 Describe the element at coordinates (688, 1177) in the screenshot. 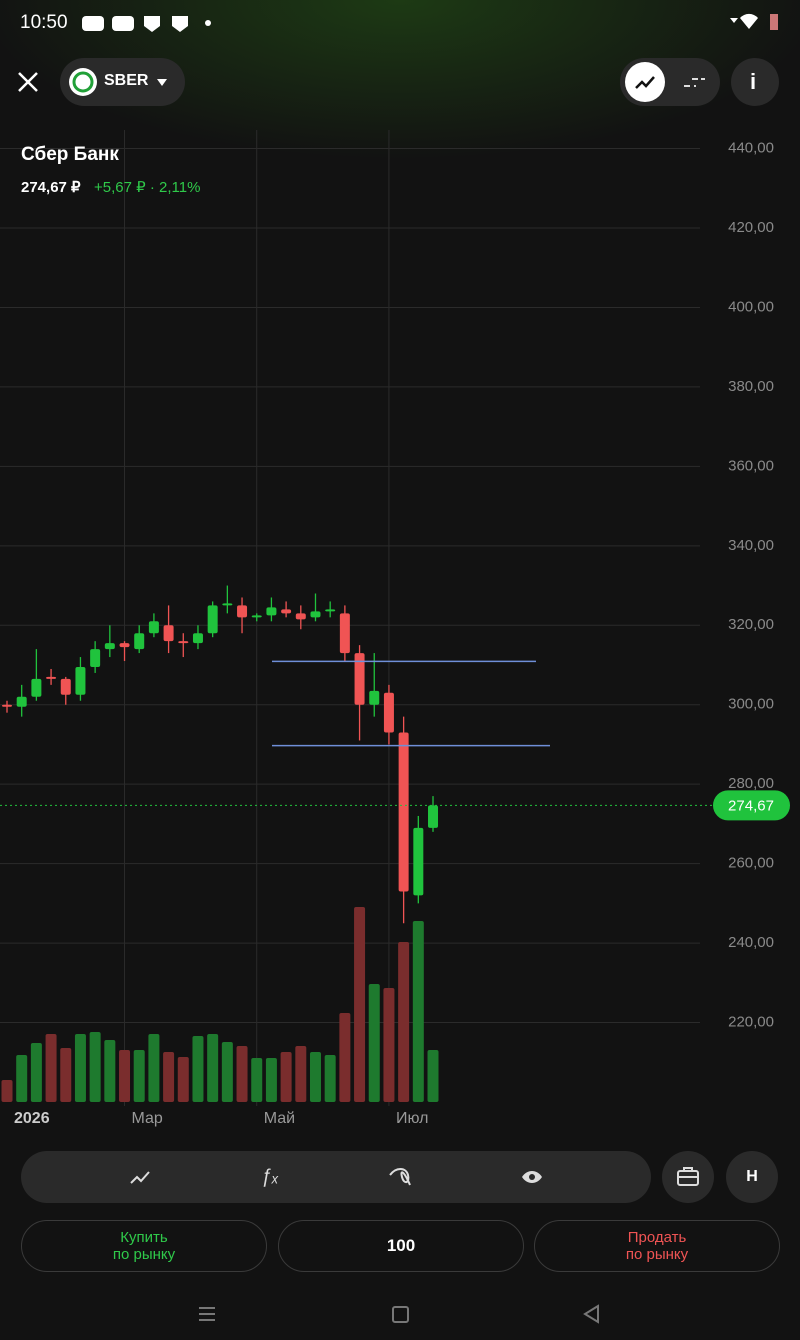

I see `portfolio-button` at that location.